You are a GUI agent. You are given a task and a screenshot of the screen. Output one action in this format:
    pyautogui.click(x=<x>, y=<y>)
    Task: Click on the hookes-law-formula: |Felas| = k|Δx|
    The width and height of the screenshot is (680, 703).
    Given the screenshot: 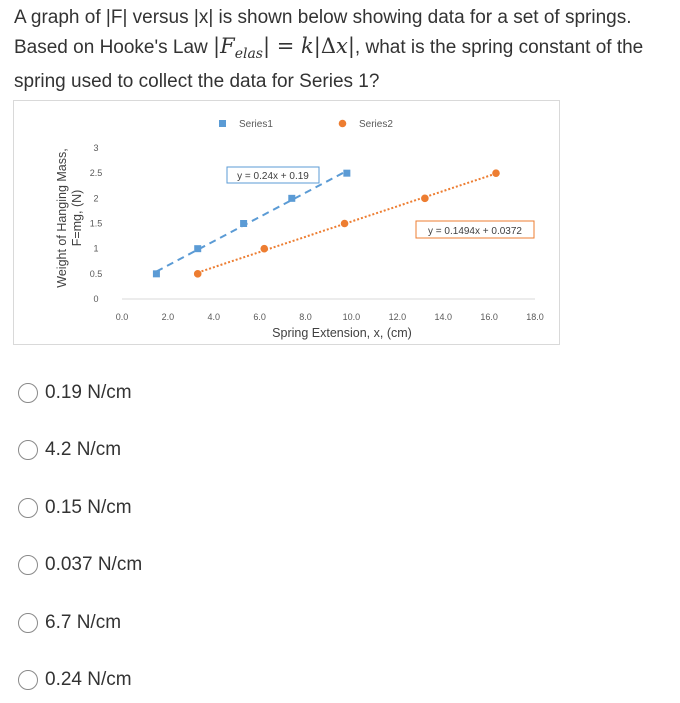 What is the action you would take?
    pyautogui.click(x=284, y=48)
    